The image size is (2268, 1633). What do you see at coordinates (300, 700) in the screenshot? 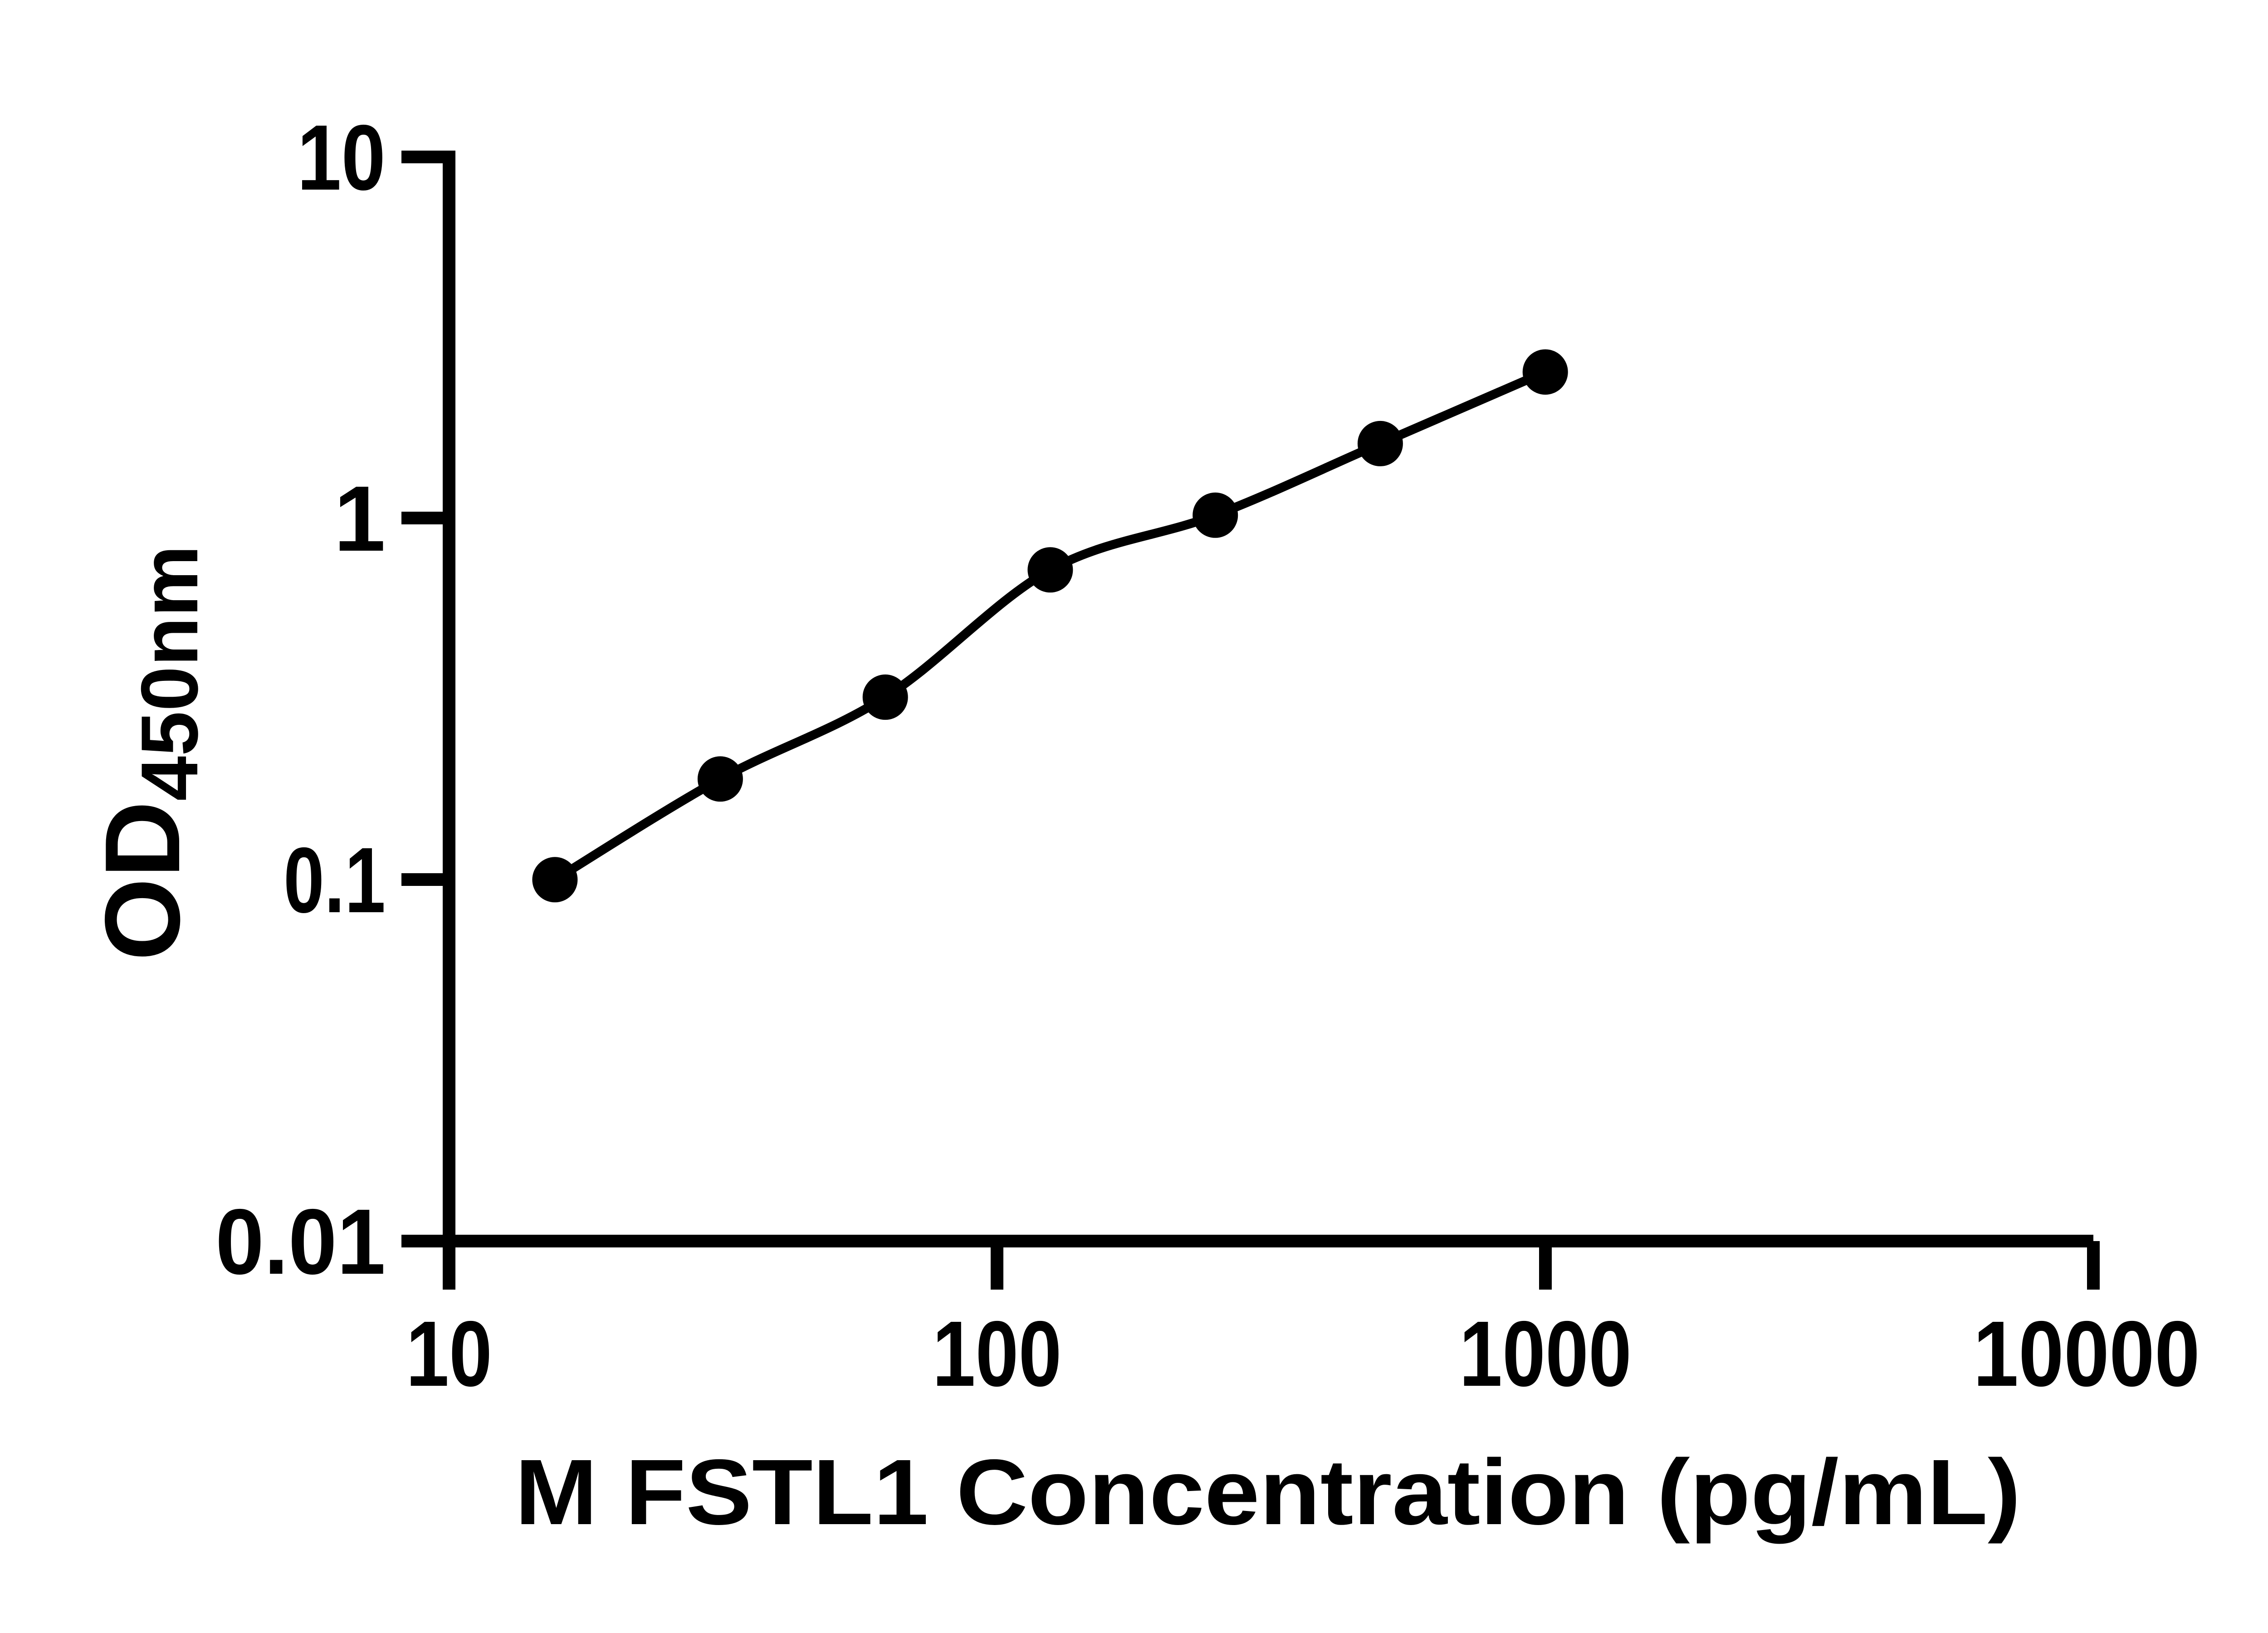
I see `y-tick-labels: 10 1 0.1 0.01` at bounding box center [300, 700].